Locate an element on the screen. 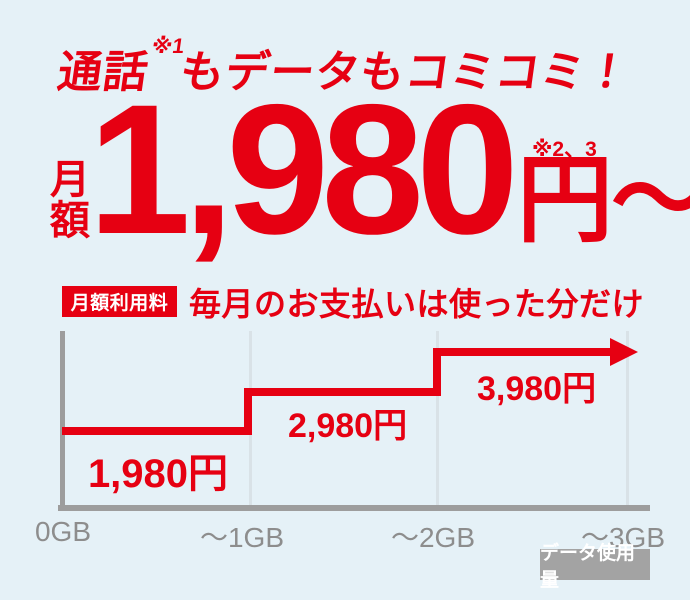 The width and height of the screenshot is (690, 600). step-price-label-3: 3,980円 is located at coordinates (537, 389).